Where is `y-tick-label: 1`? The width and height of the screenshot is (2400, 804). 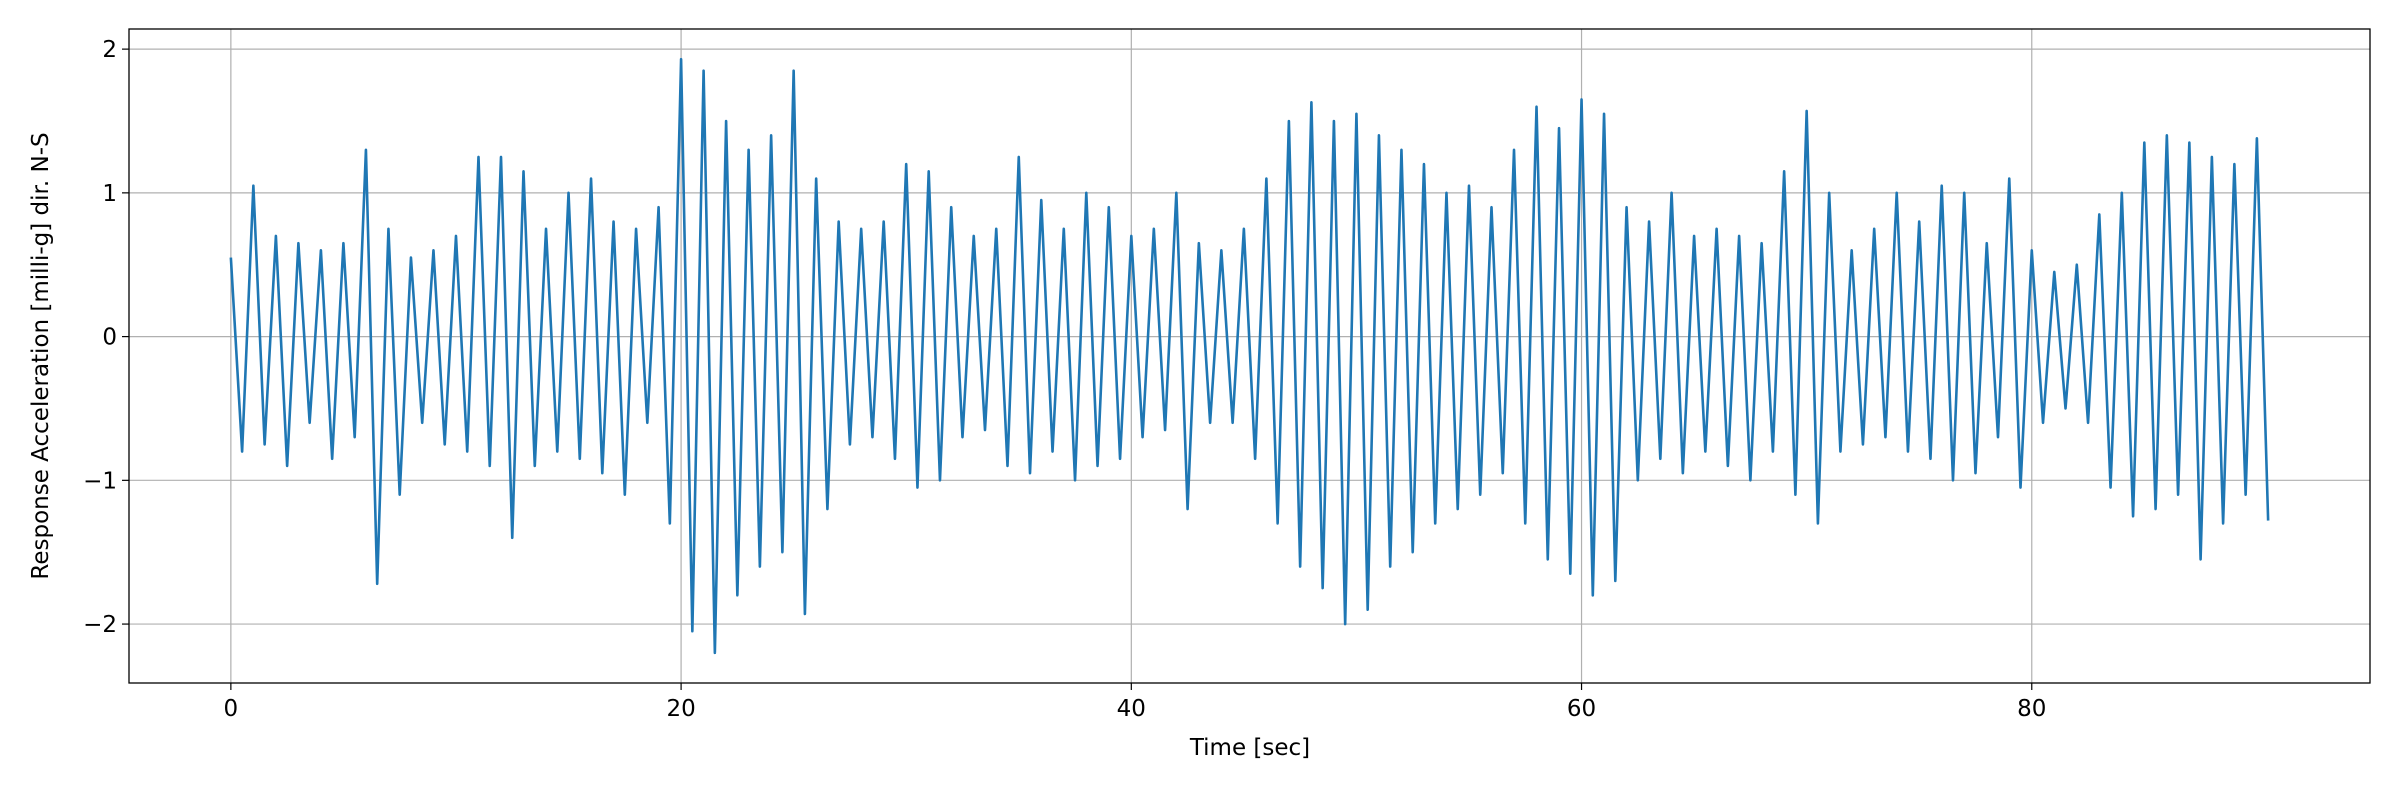
y-tick-label: 1 is located at coordinates (109, 194).